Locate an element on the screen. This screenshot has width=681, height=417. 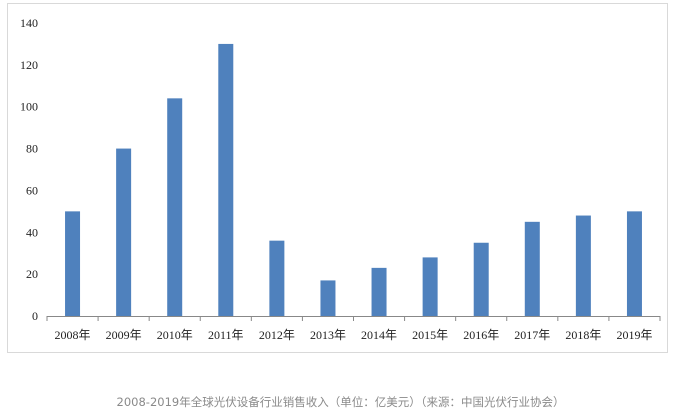
y-tick-label: 40 is located at coordinates (32, 232).